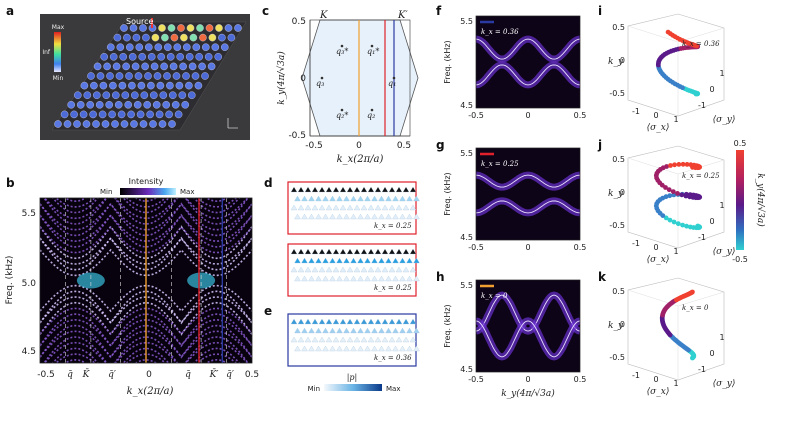 This screenshot has width=800, height=424. Describe the element at coordinates (514, 67) in the screenshot. I see `panel-f-spectrum: k_x = 0.36 Freq. (kHz) 5.5 4.5-0.5 0 0.5` at that location.